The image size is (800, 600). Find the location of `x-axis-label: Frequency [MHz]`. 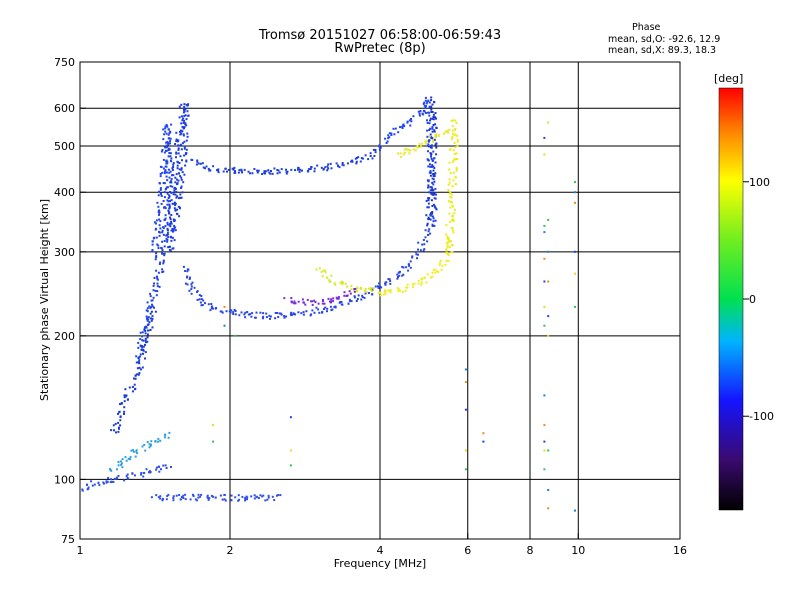

x-axis-label: Frequency [MHz] is located at coordinates (380, 563).